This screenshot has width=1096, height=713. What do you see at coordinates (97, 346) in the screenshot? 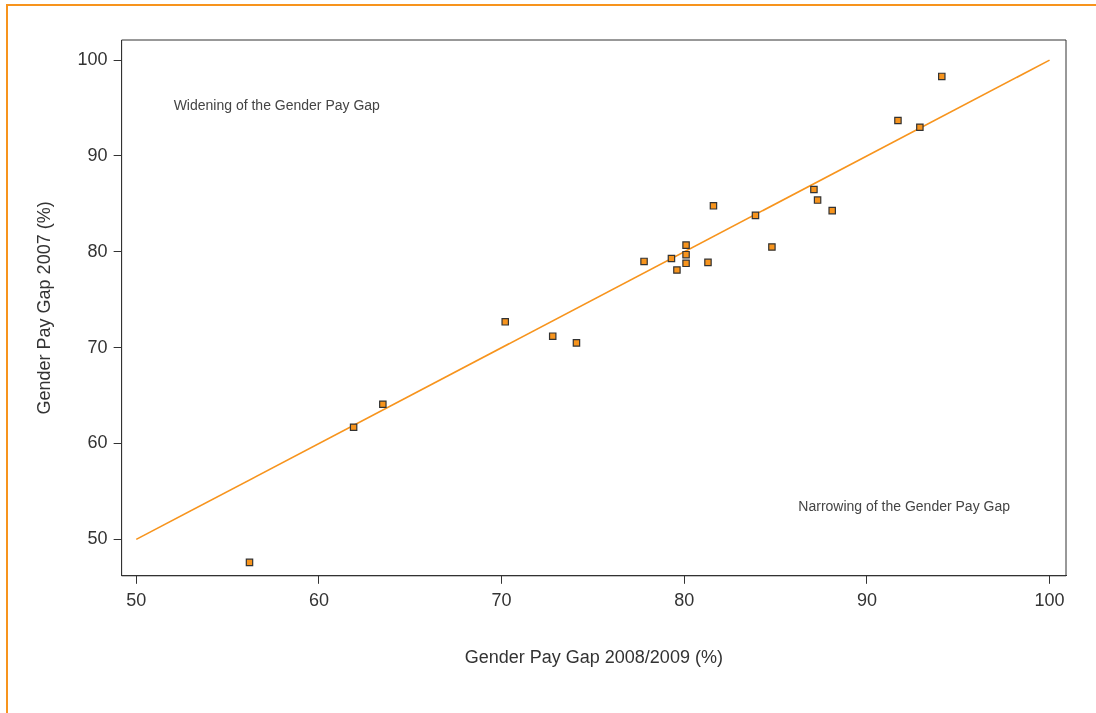
I see `y-tick-label: 70` at bounding box center [97, 346].